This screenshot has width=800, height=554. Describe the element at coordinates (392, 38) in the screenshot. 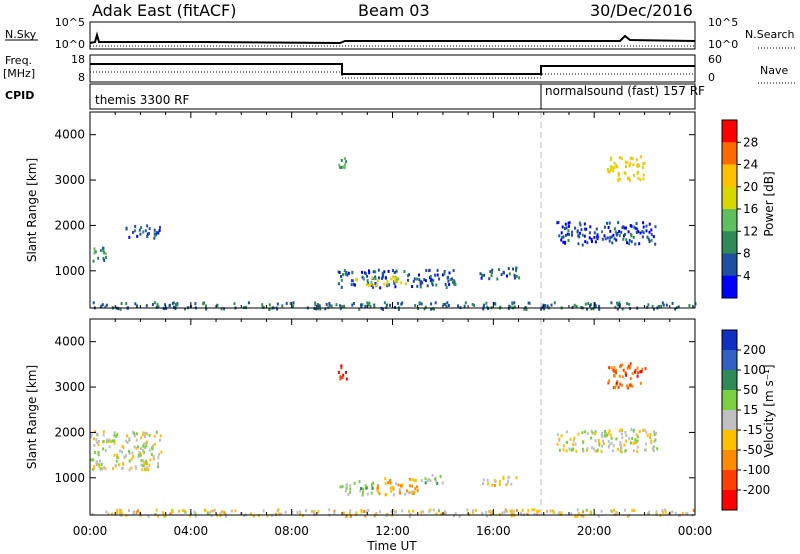

I see `nsky-trace` at that location.